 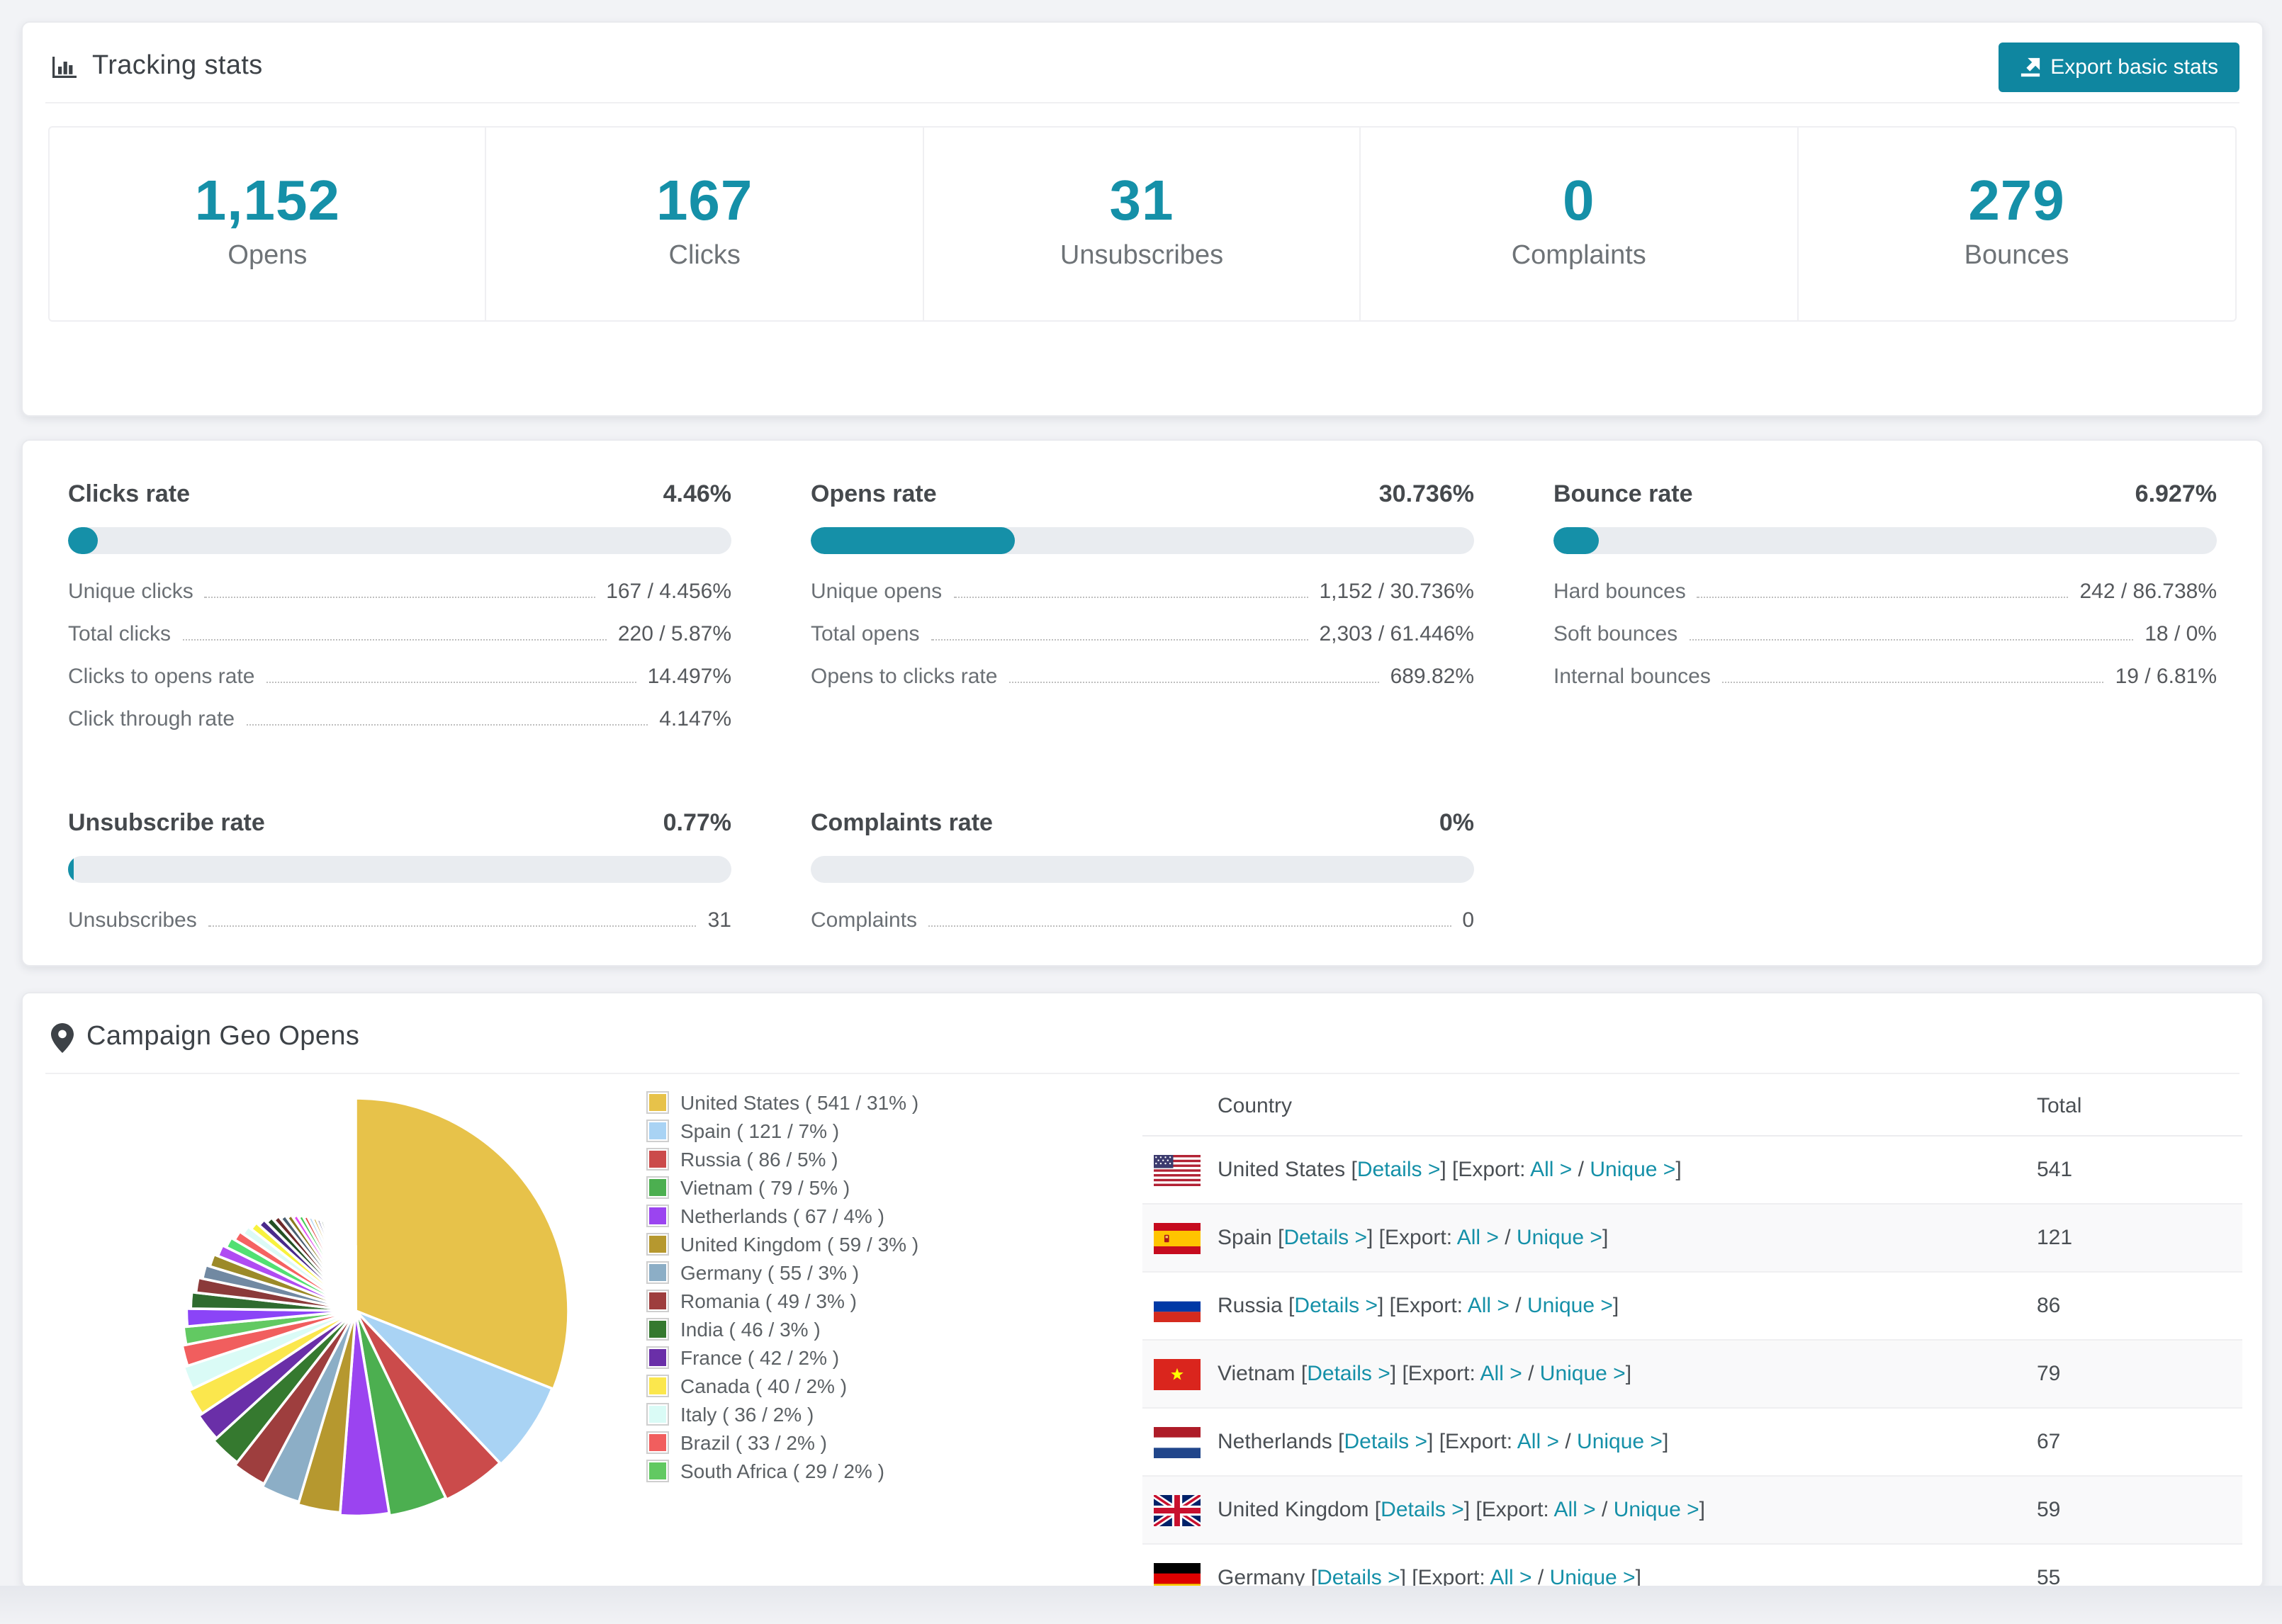 I want to click on rate-detail-value: 18 / 0%, so click(x=2181, y=634).